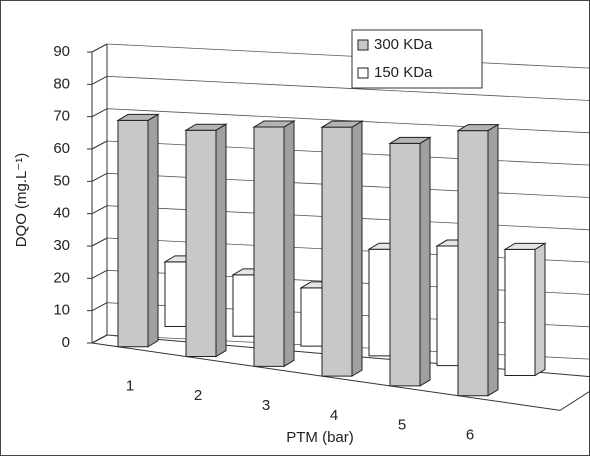 The height and width of the screenshot is (456, 590). Describe the element at coordinates (198, 395) in the screenshot. I see `x-tick-label: 2` at that location.